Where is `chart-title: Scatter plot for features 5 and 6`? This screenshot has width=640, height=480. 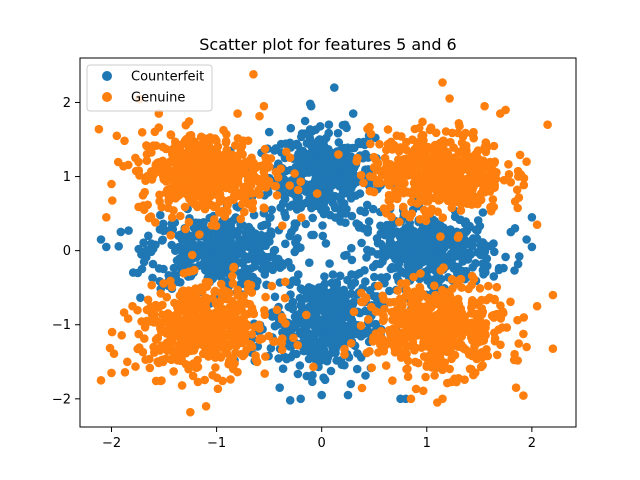 chart-title: Scatter plot for features 5 and 6 is located at coordinates (327, 44).